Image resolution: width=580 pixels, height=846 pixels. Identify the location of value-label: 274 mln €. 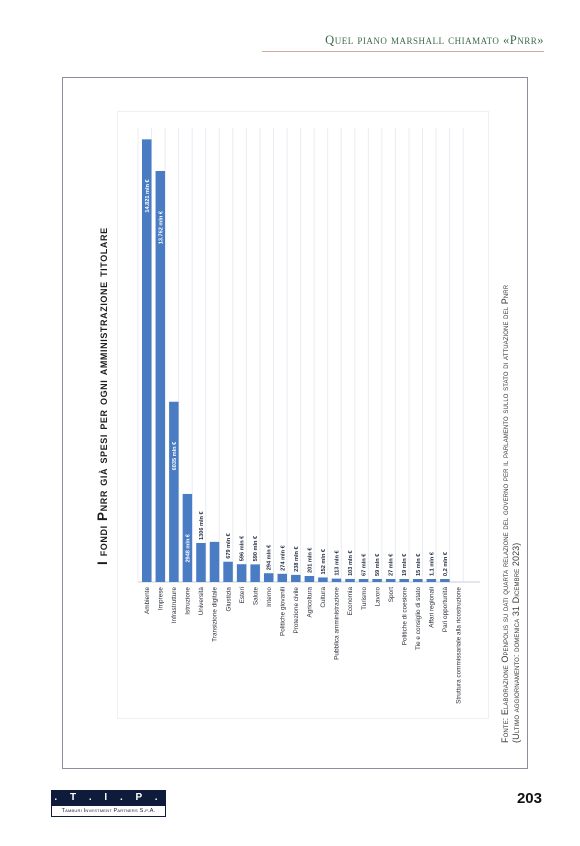
(283, 557).